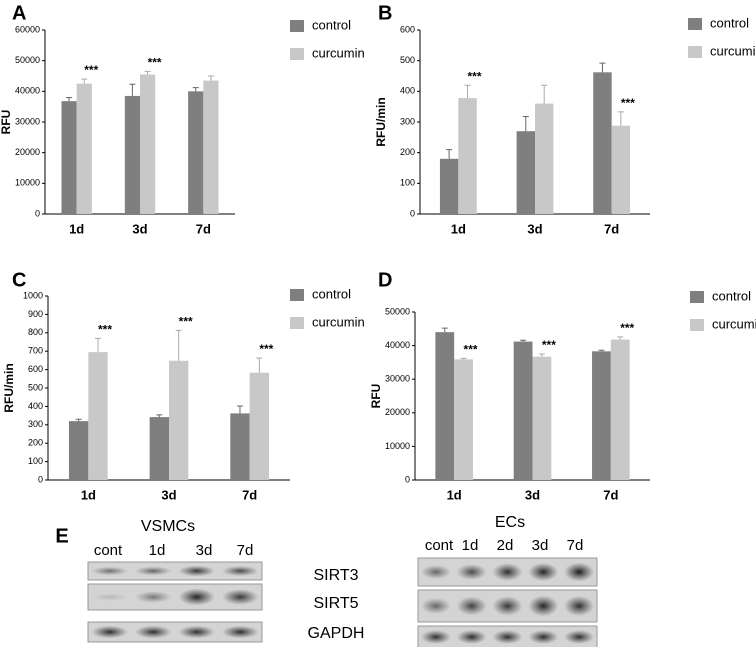  Describe the element at coordinates (397, 379) in the screenshot. I see `y-tick-label: 30000` at that location.